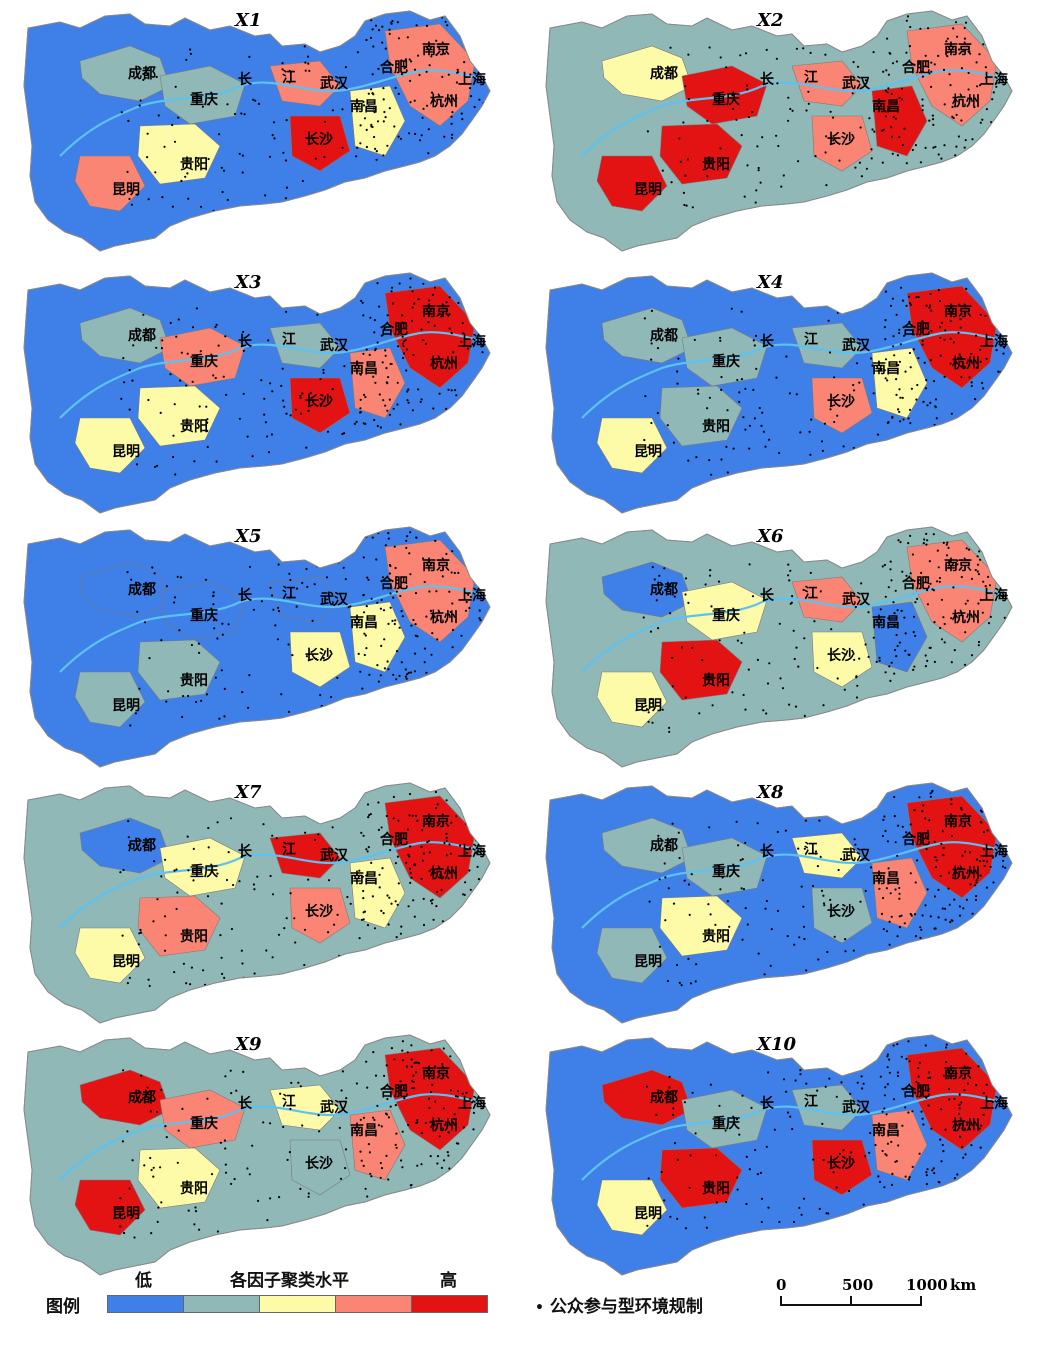  What do you see at coordinates (472, 341) in the screenshot?
I see `city-label: 上海` at bounding box center [472, 341].